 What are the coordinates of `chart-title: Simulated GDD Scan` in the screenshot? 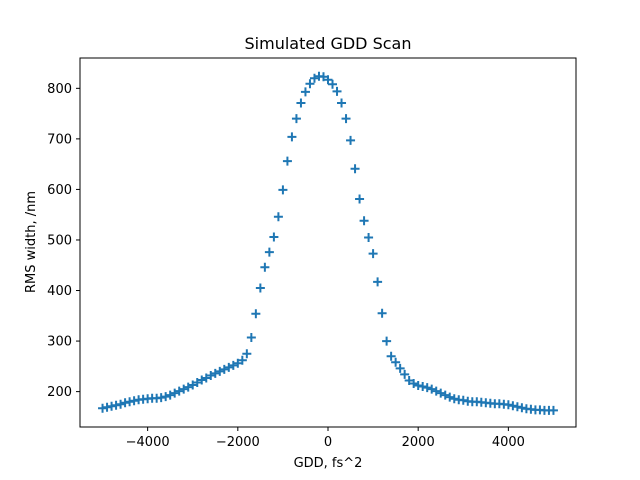 It's located at (328, 43).